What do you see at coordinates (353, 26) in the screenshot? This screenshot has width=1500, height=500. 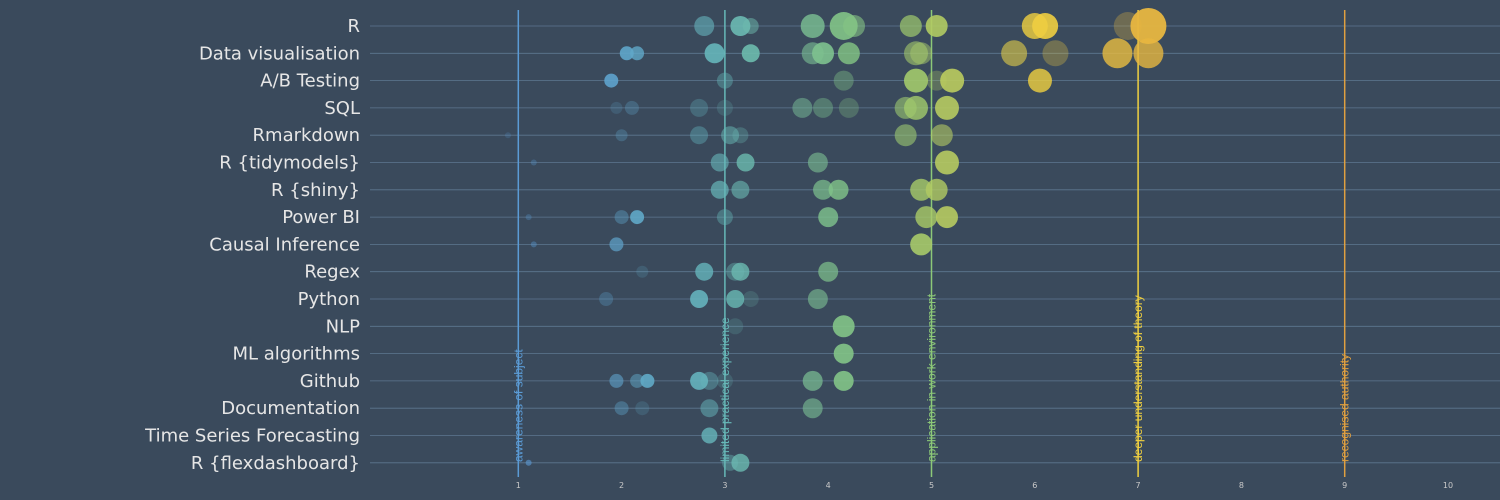 I see `category-label: R` at bounding box center [353, 26].